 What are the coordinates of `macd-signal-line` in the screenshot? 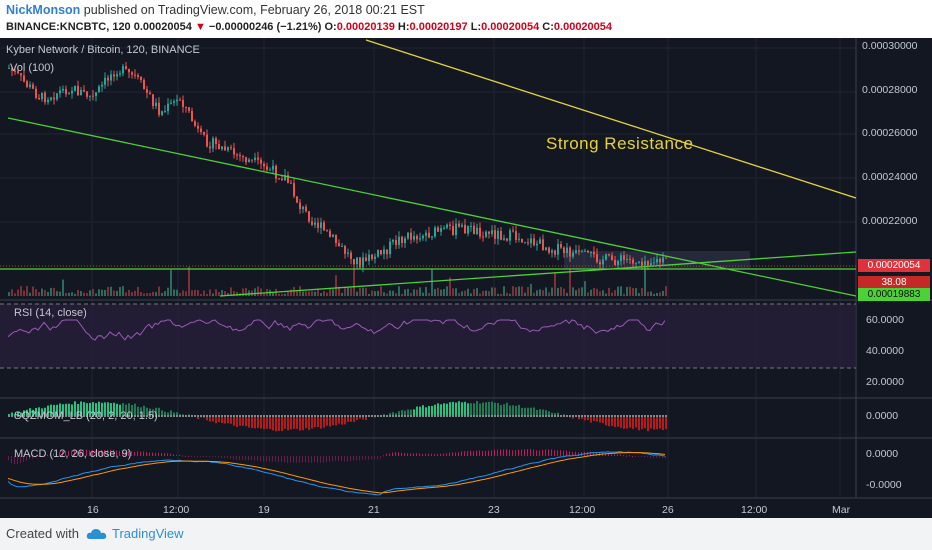 It's located at (336, 473).